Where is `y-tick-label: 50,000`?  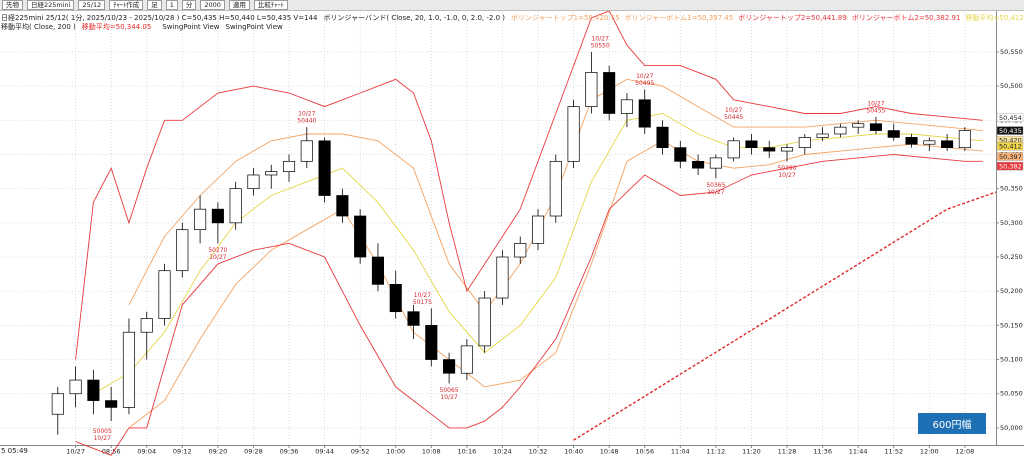
y-tick-label: 50,000 is located at coordinates (1011, 428).